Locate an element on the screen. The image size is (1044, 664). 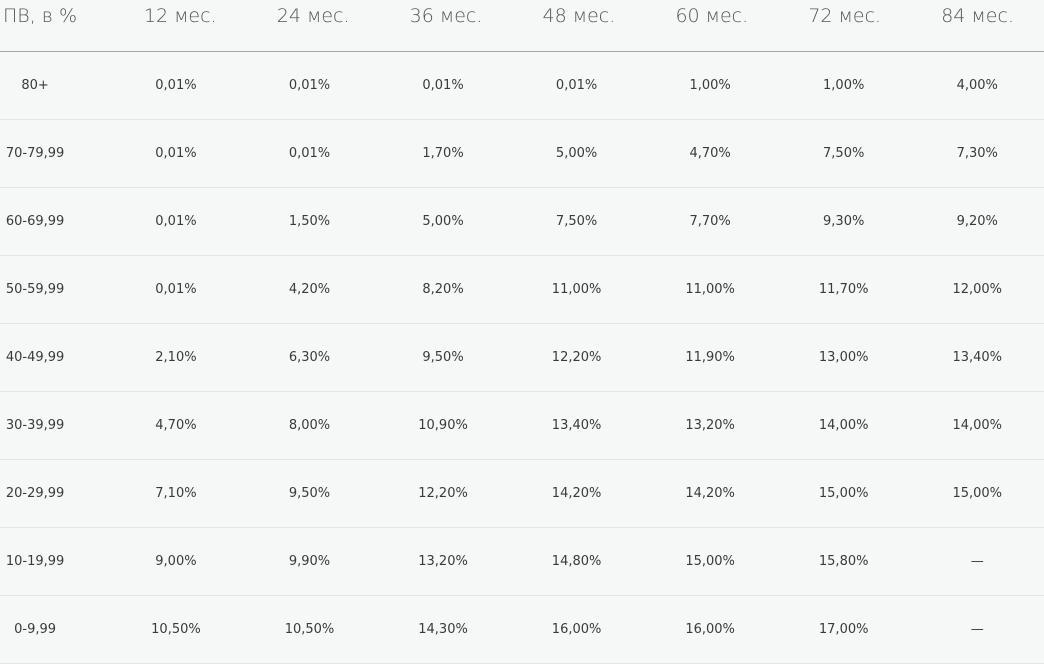
table-cell: 12,00% is located at coordinates (977, 289).